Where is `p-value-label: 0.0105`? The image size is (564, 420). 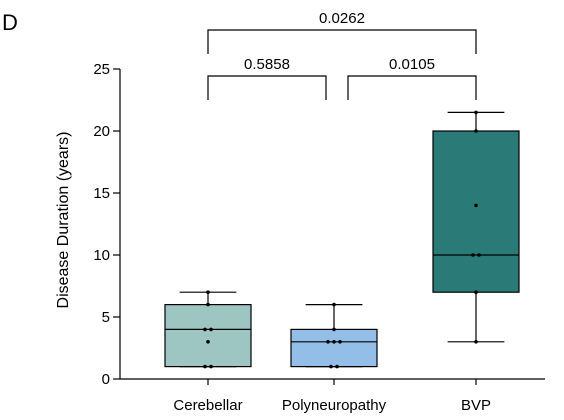
p-value-label: 0.0105 is located at coordinates (412, 64).